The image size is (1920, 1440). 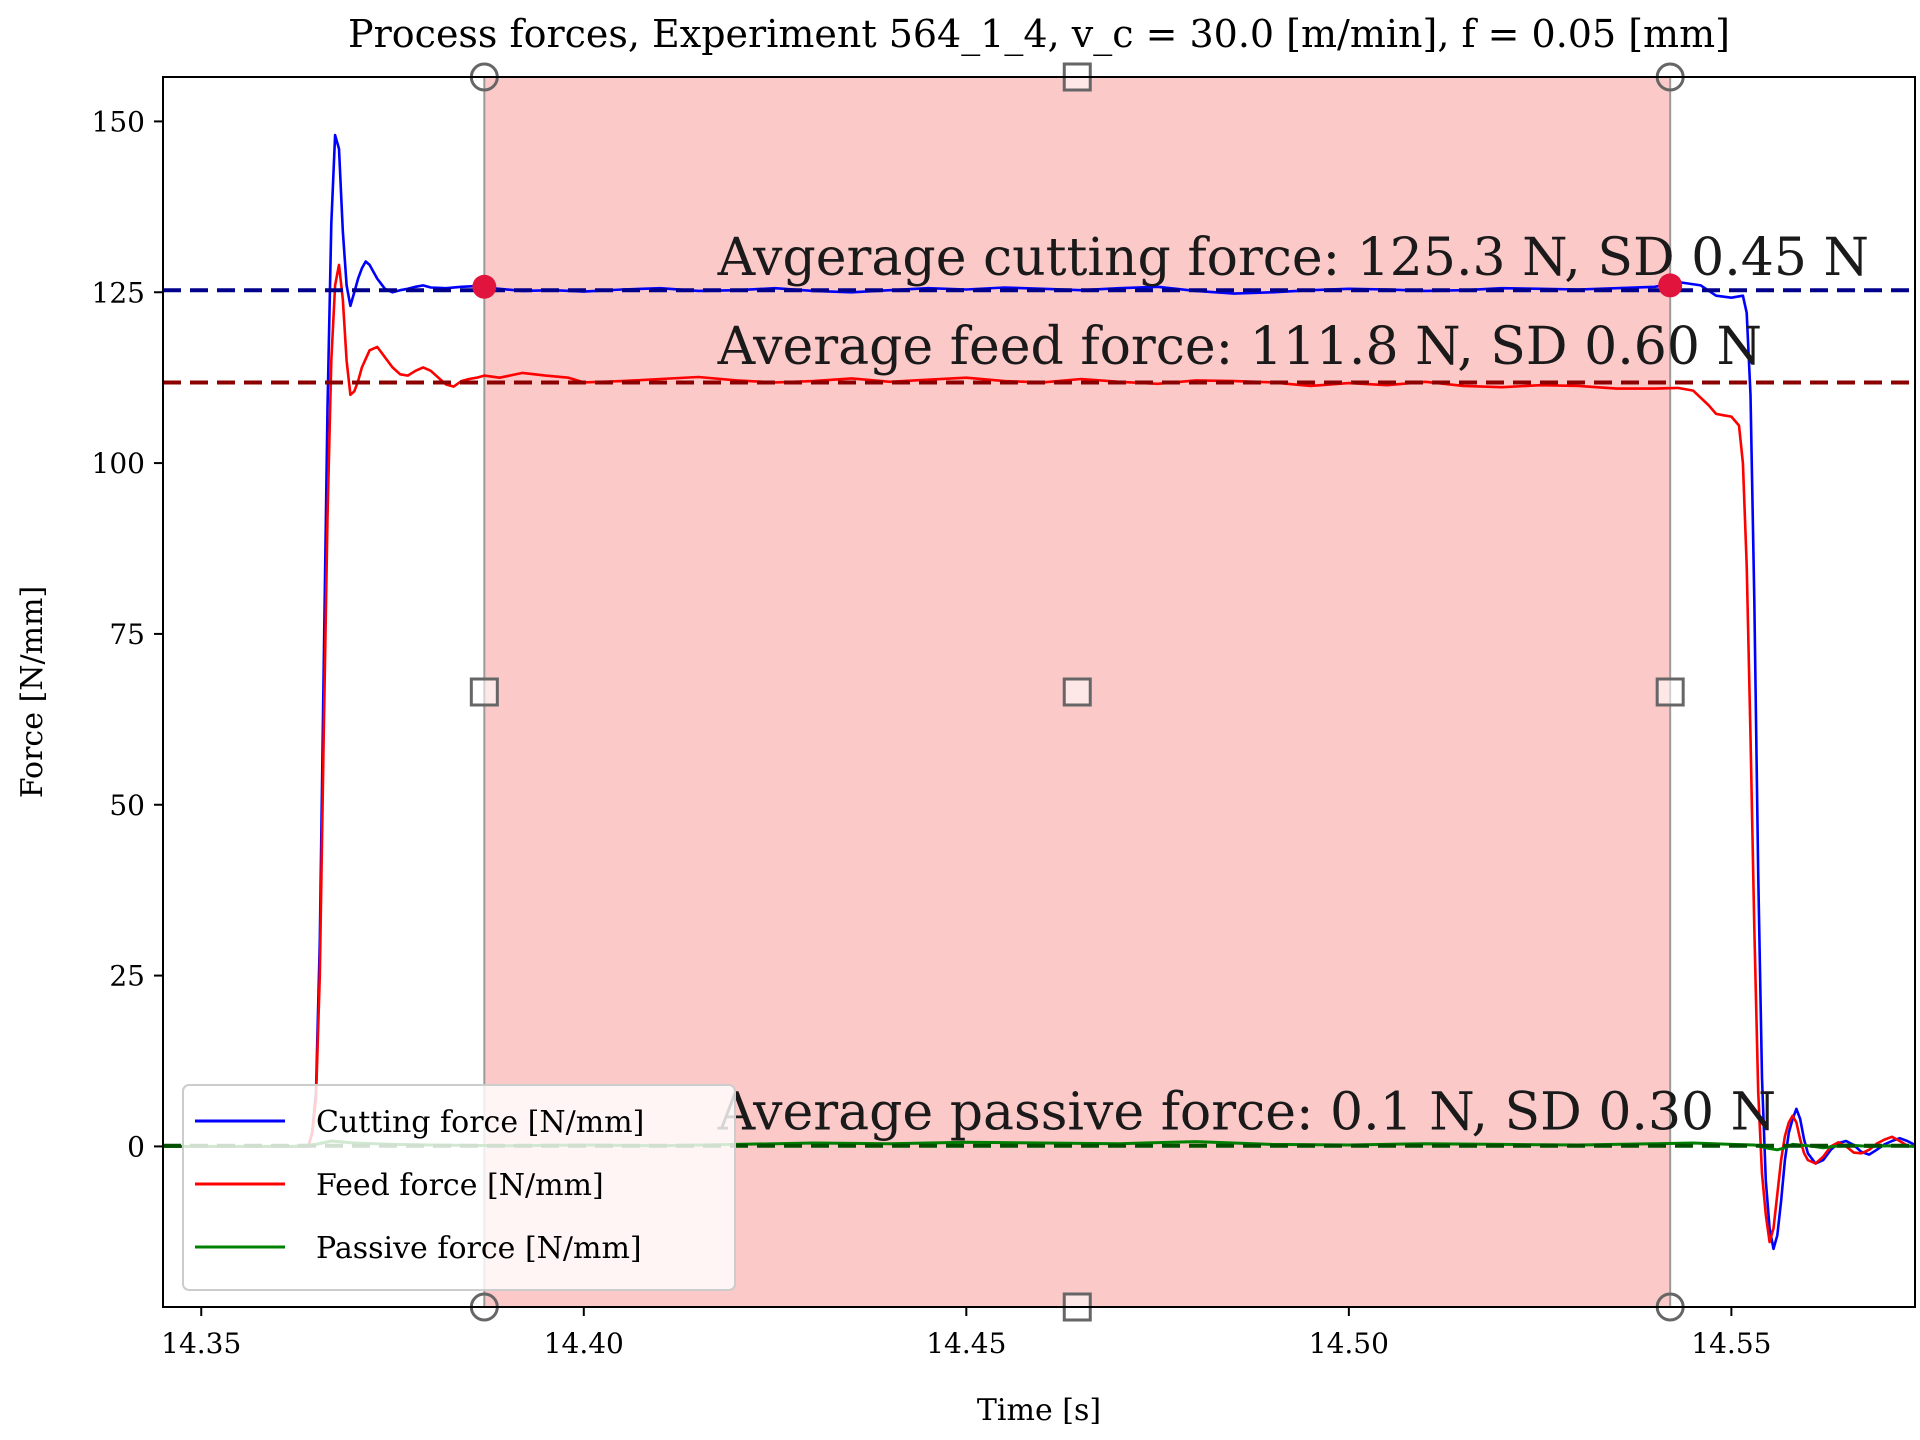 I want to click on annotation-feed: Average feed force: 111.8 N, SD 0.60 N, so click(x=1239, y=347).